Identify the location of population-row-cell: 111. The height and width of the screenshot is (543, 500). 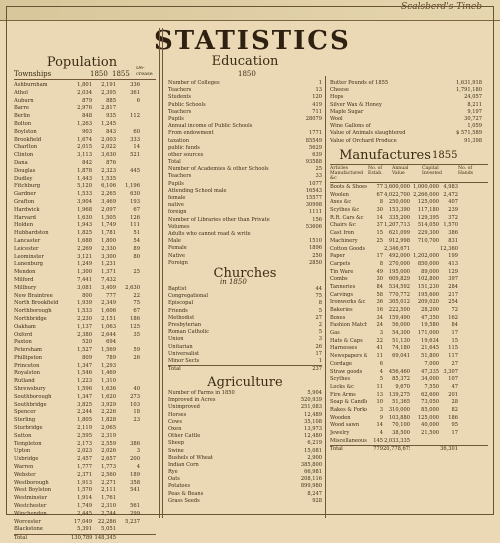
(135, 225).